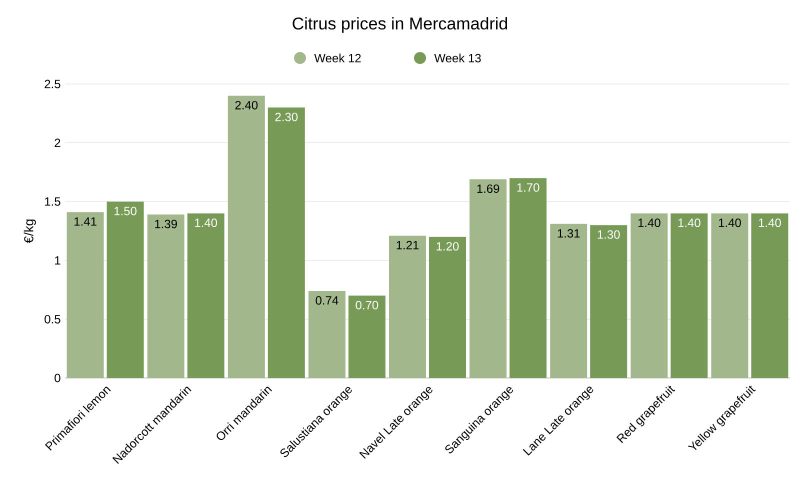 This screenshot has height=500, width=800. I want to click on data-label: 1.50, so click(125, 211).